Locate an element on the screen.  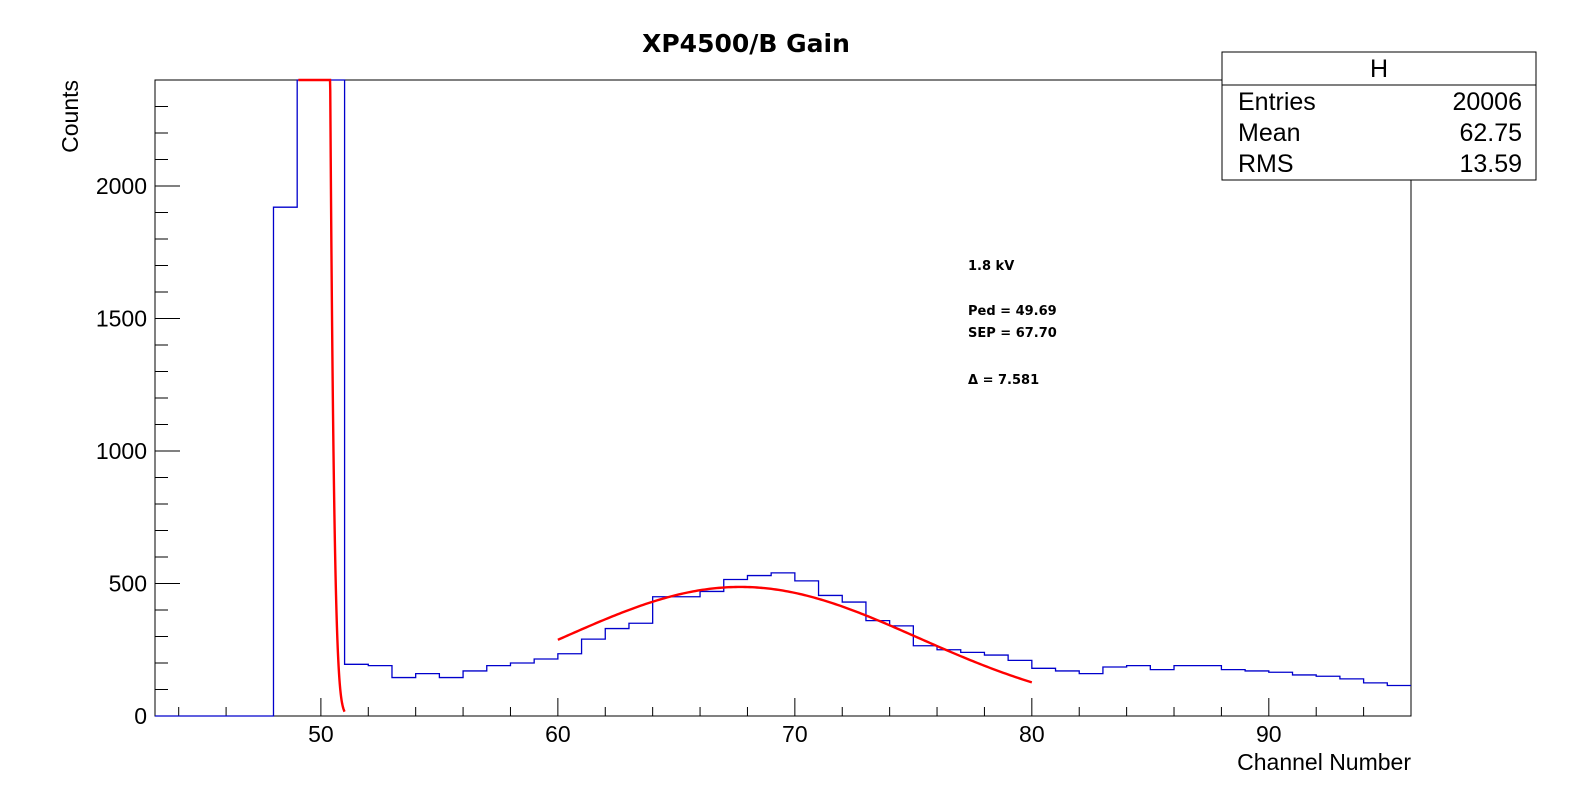
stats-entries-label: Entries is located at coordinates (1277, 102).